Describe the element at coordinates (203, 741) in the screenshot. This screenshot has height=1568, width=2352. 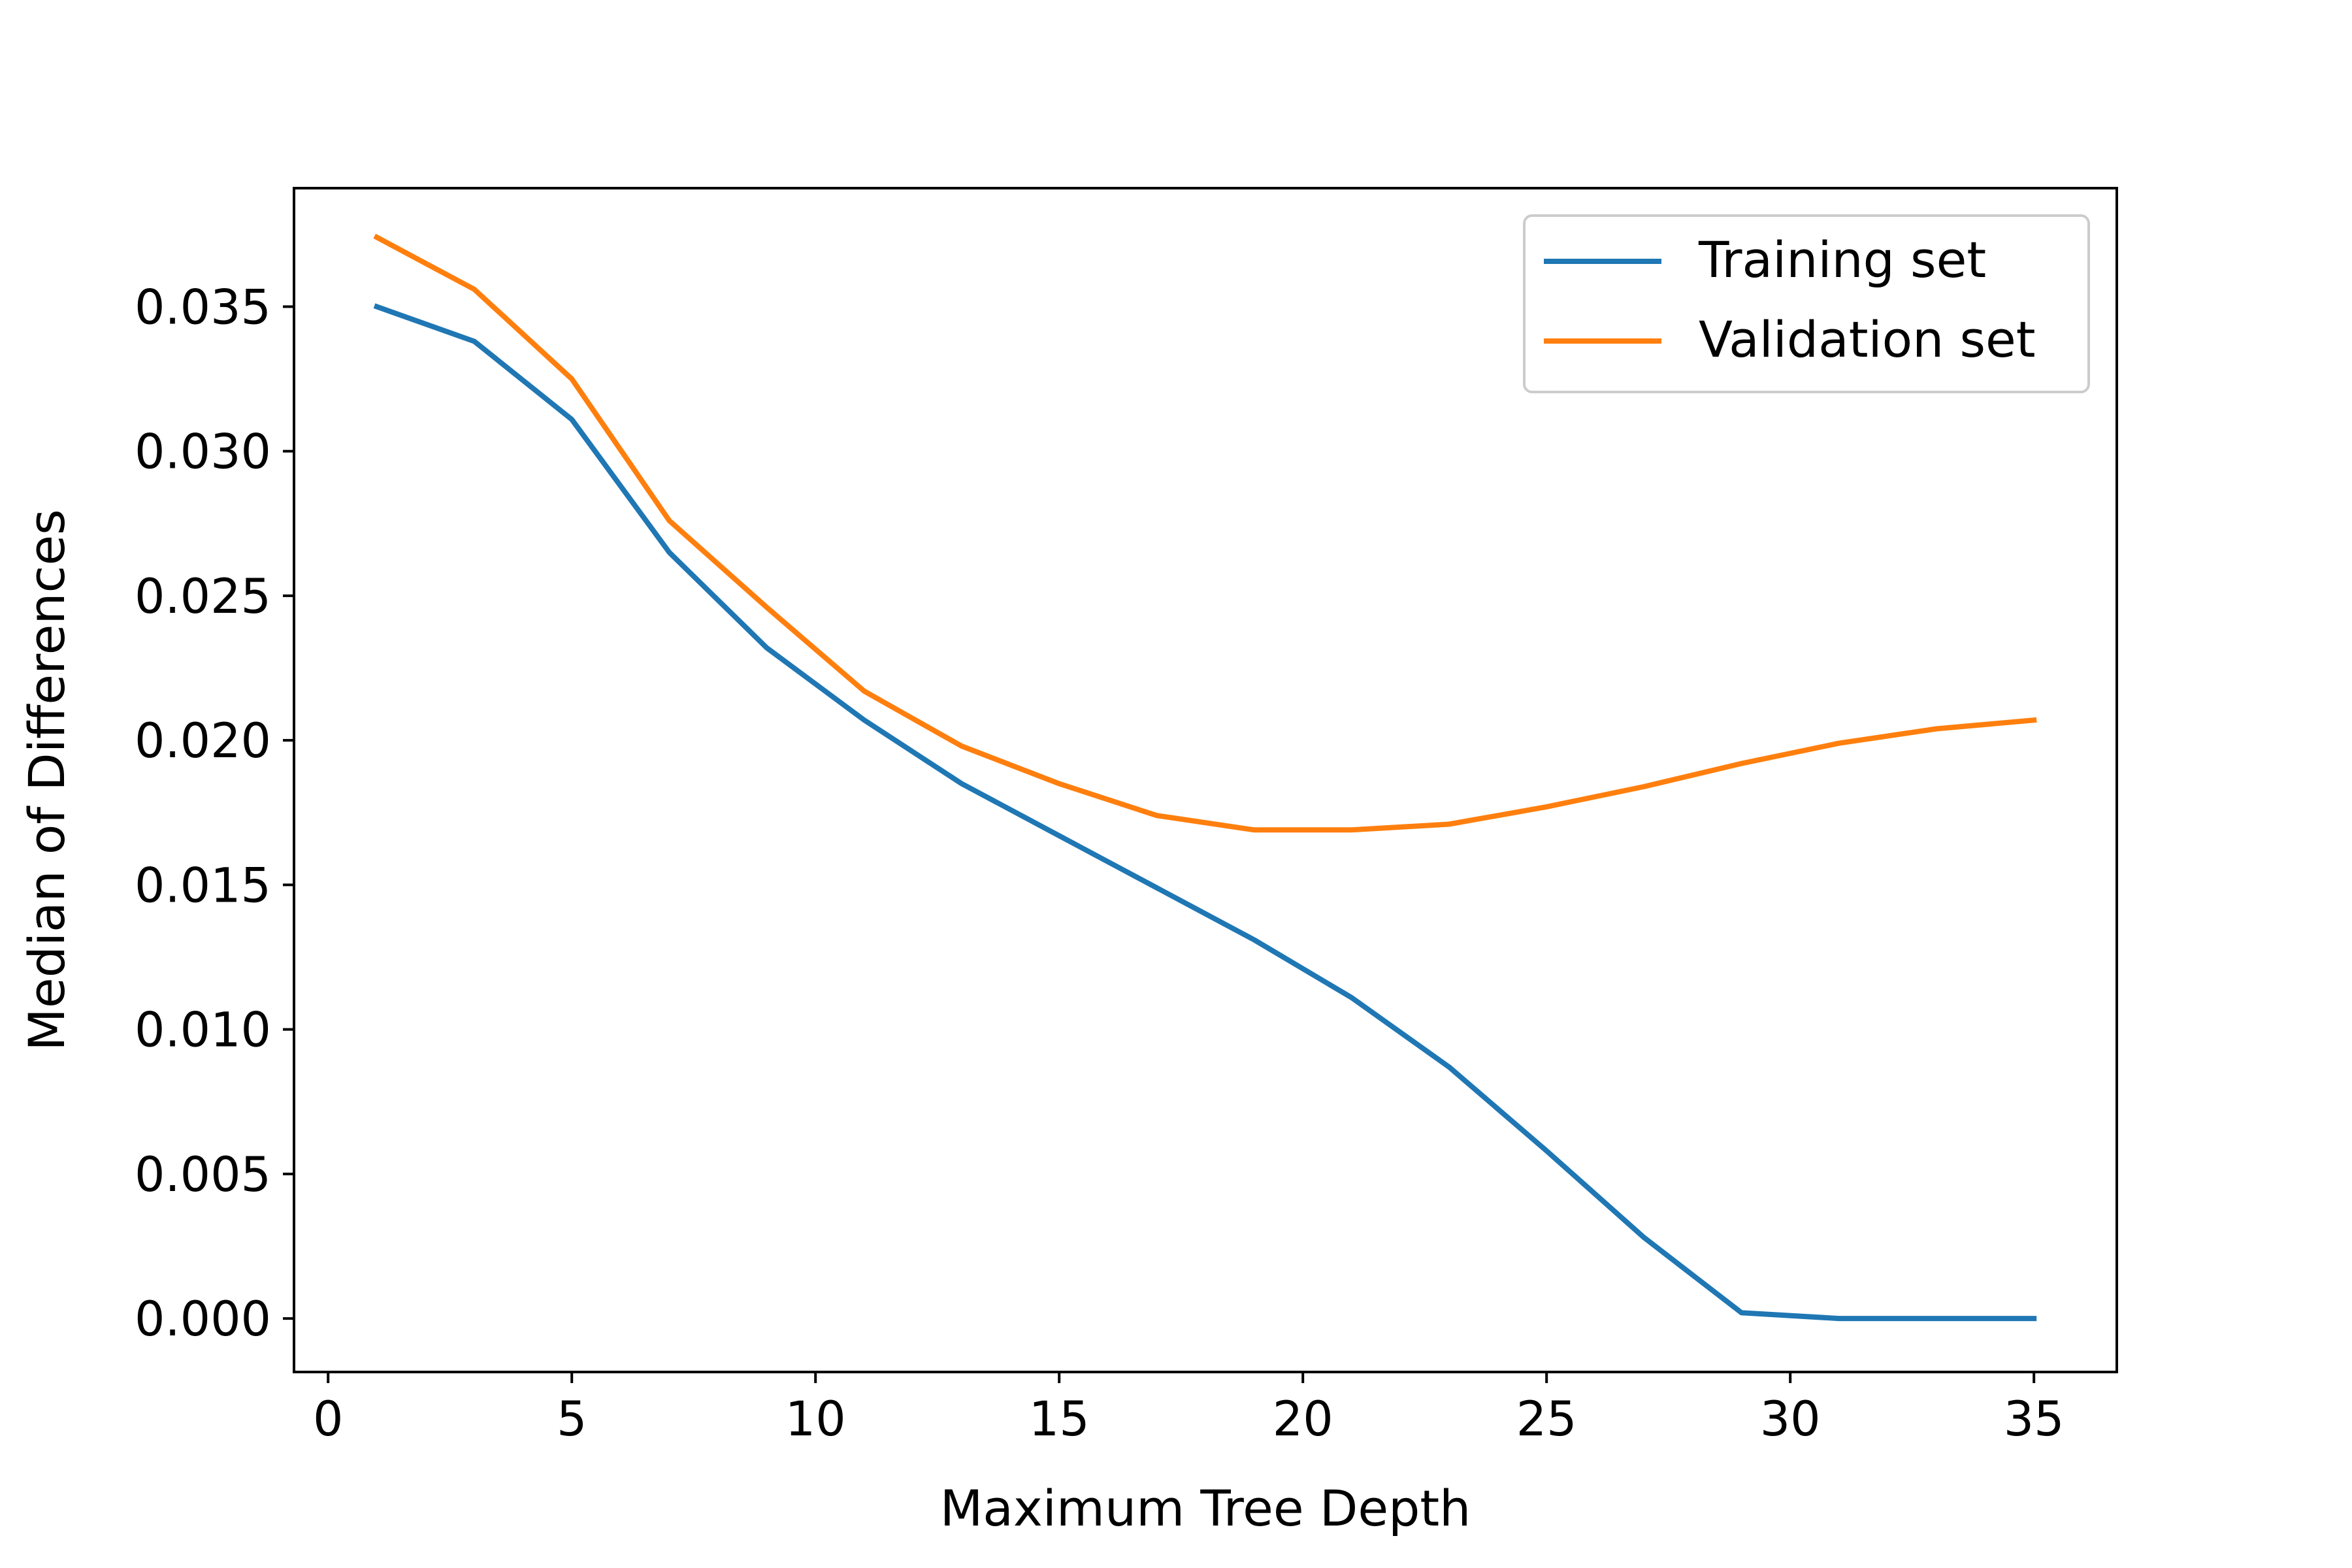
I see `y-tick-label: 0.020` at that location.